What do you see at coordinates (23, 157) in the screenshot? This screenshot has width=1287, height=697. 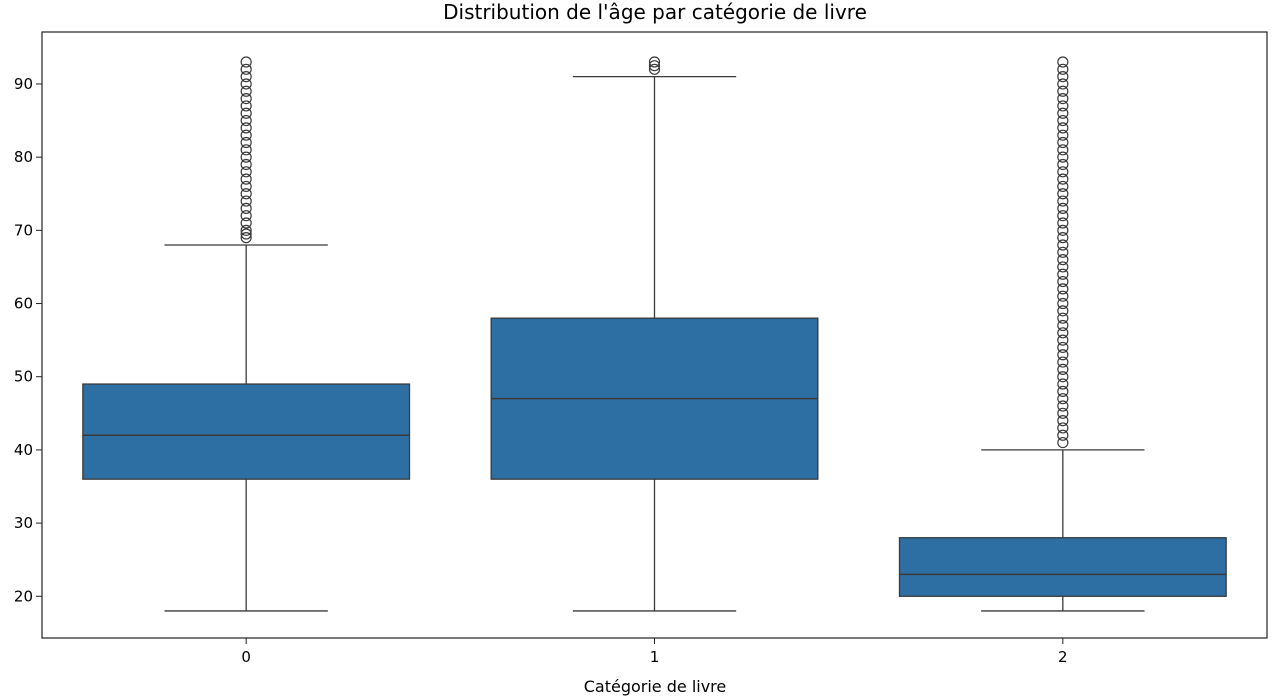 I see `y-tick-label: 80` at bounding box center [23, 157].